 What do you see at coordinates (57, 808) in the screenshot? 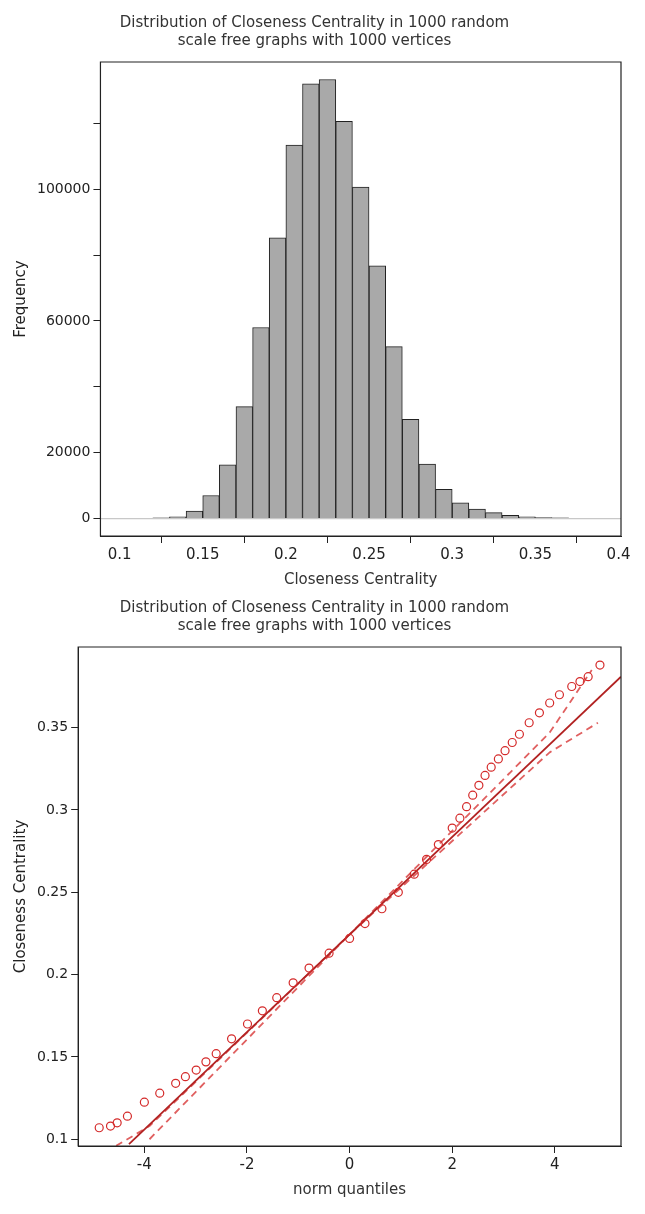
I see `y-tick-label: 0.3` at bounding box center [57, 808].